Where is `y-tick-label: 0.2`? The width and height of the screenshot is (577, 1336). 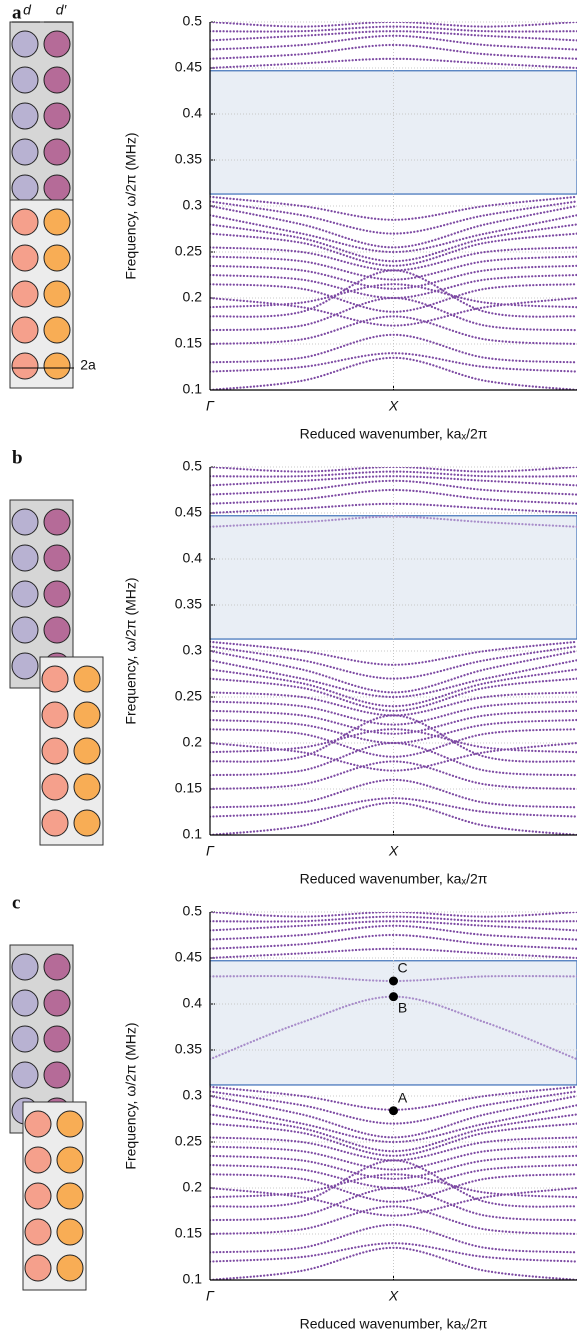
y-tick-label: 0.2 is located at coordinates (193, 1187).